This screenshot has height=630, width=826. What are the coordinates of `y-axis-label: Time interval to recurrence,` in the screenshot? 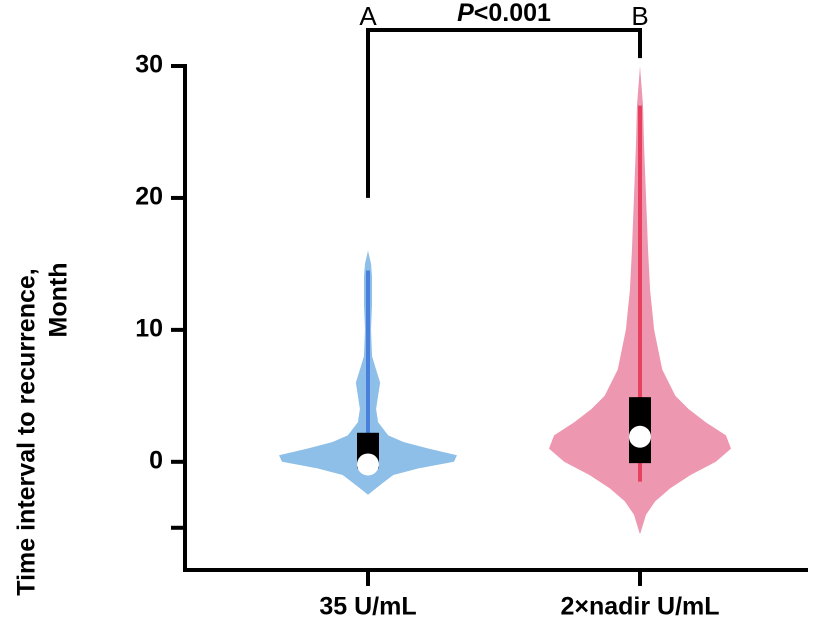 It's located at (27, 431).